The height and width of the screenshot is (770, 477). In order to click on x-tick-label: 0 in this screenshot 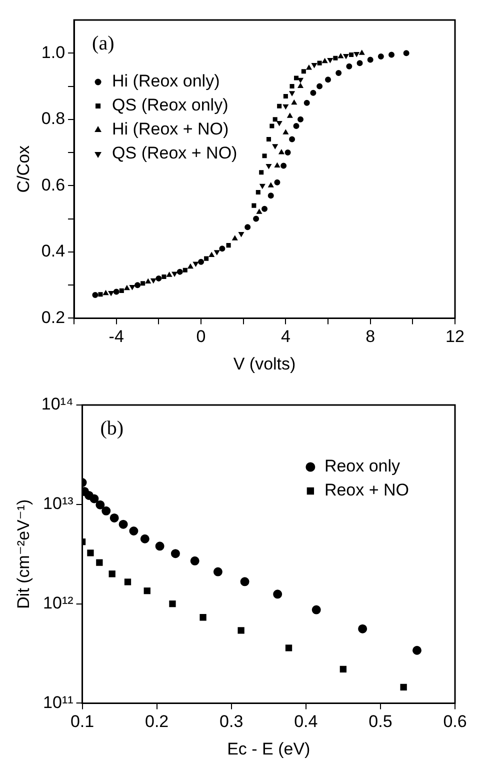, I will do `click(201, 336)`.